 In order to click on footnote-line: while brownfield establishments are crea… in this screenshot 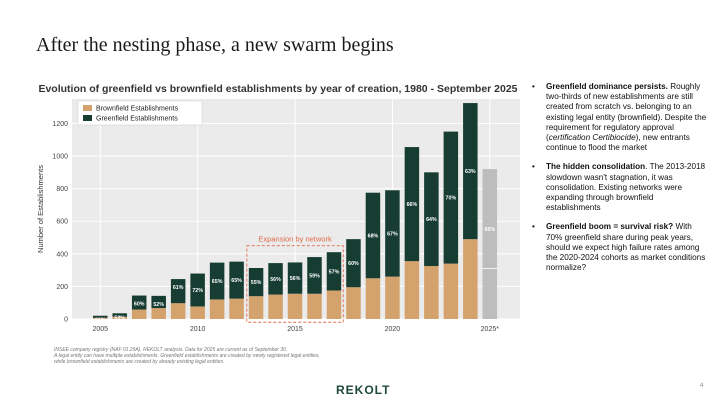, I will do `click(139, 362)`.